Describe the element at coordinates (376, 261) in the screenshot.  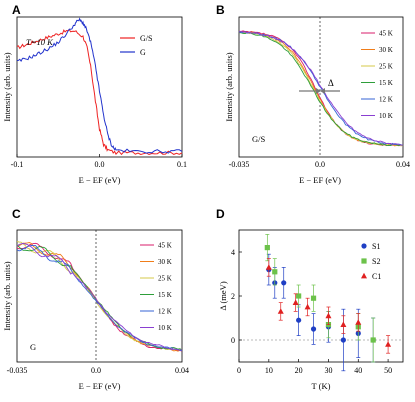
I see `panel-d-legend-label: S2` at that location.